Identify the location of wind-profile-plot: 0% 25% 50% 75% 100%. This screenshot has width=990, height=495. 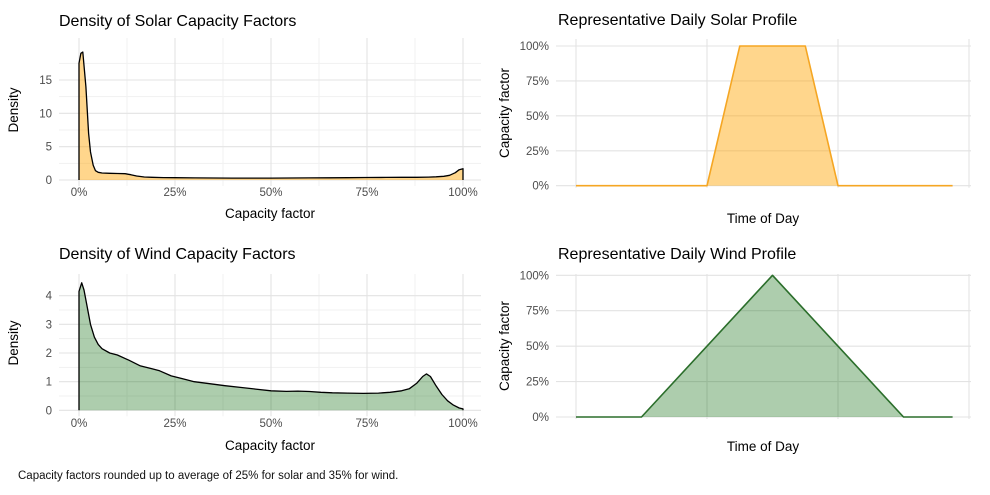
(745, 347).